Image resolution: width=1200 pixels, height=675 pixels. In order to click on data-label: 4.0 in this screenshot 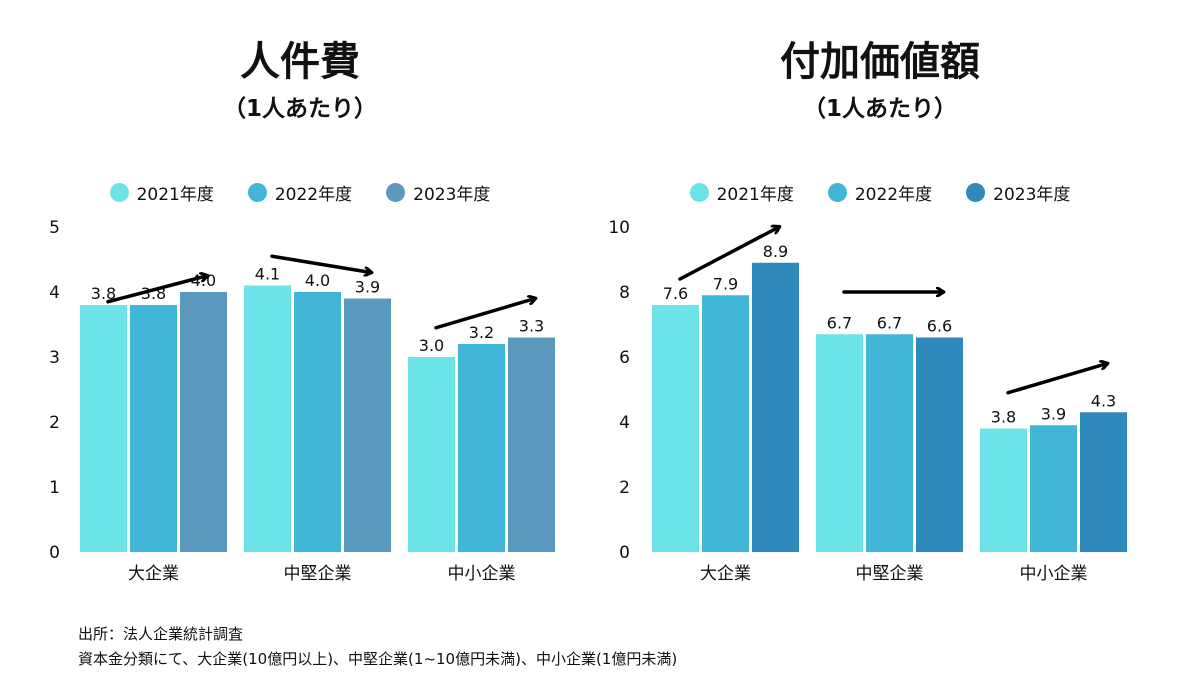, I will do `click(317, 280)`.